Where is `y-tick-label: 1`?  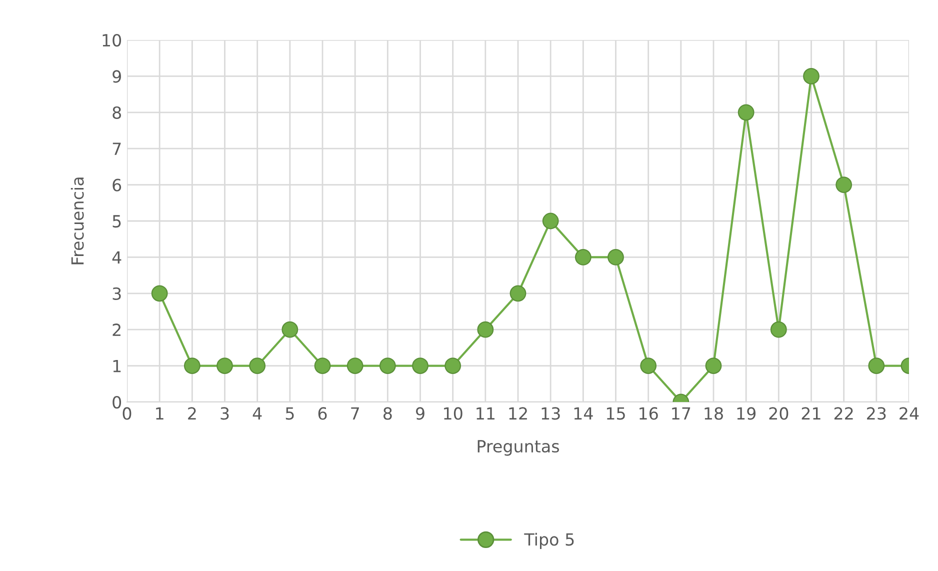 y-tick-label: 1 is located at coordinates (117, 366).